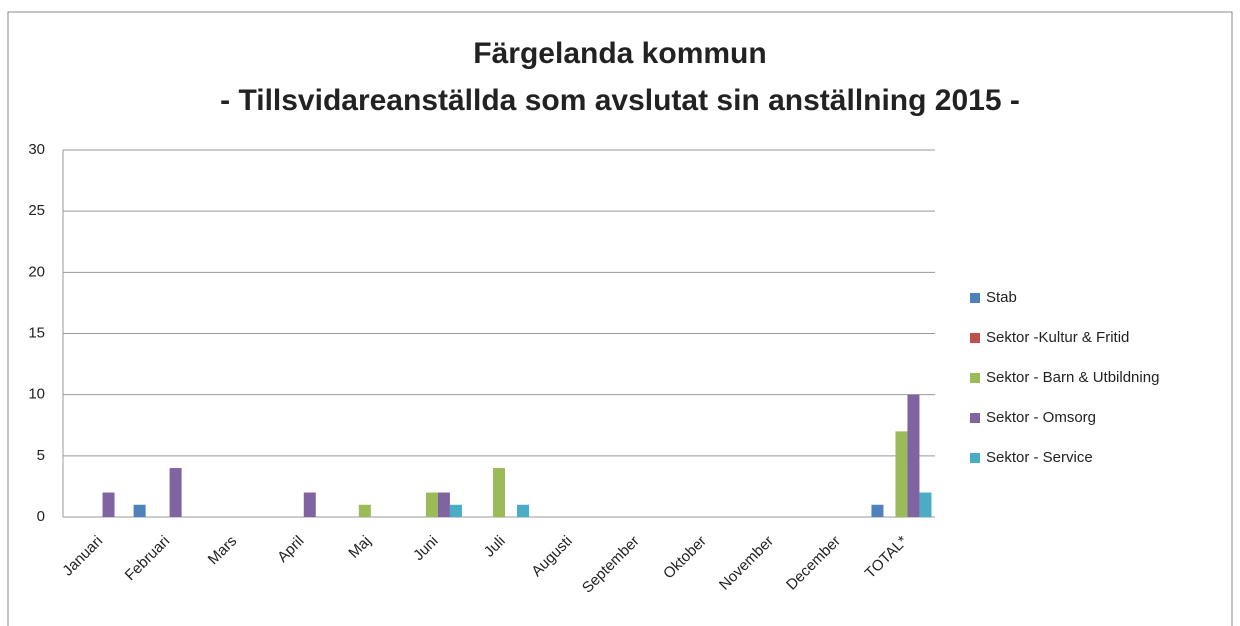 The image size is (1240, 626). Describe the element at coordinates (36, 271) in the screenshot. I see `y-tick-label: 20` at that location.